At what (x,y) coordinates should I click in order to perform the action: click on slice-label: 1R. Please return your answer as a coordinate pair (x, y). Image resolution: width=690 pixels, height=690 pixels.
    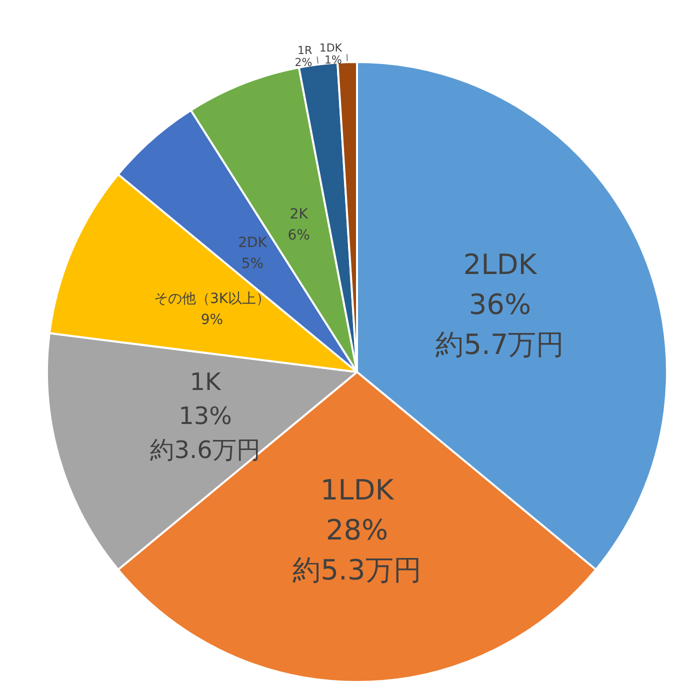
    Looking at the image, I should click on (304, 51).